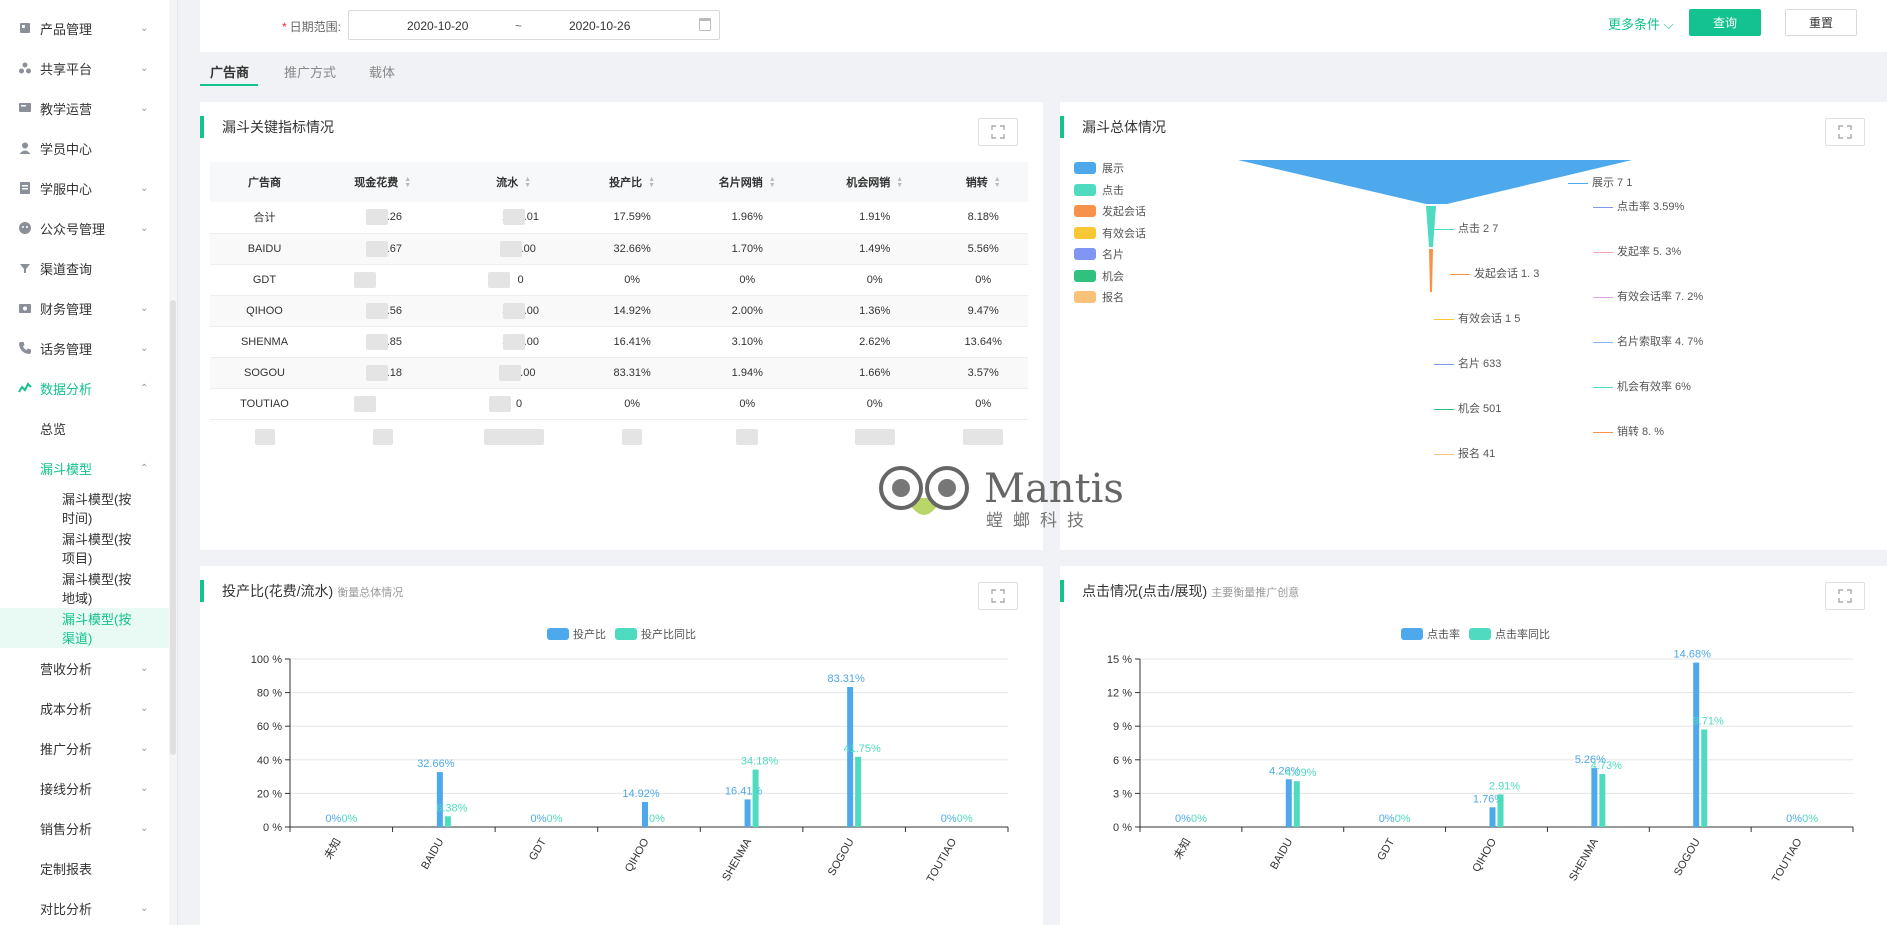 The height and width of the screenshot is (925, 1887). I want to click on sidebar-item-6: 渠道查询, so click(85, 268).